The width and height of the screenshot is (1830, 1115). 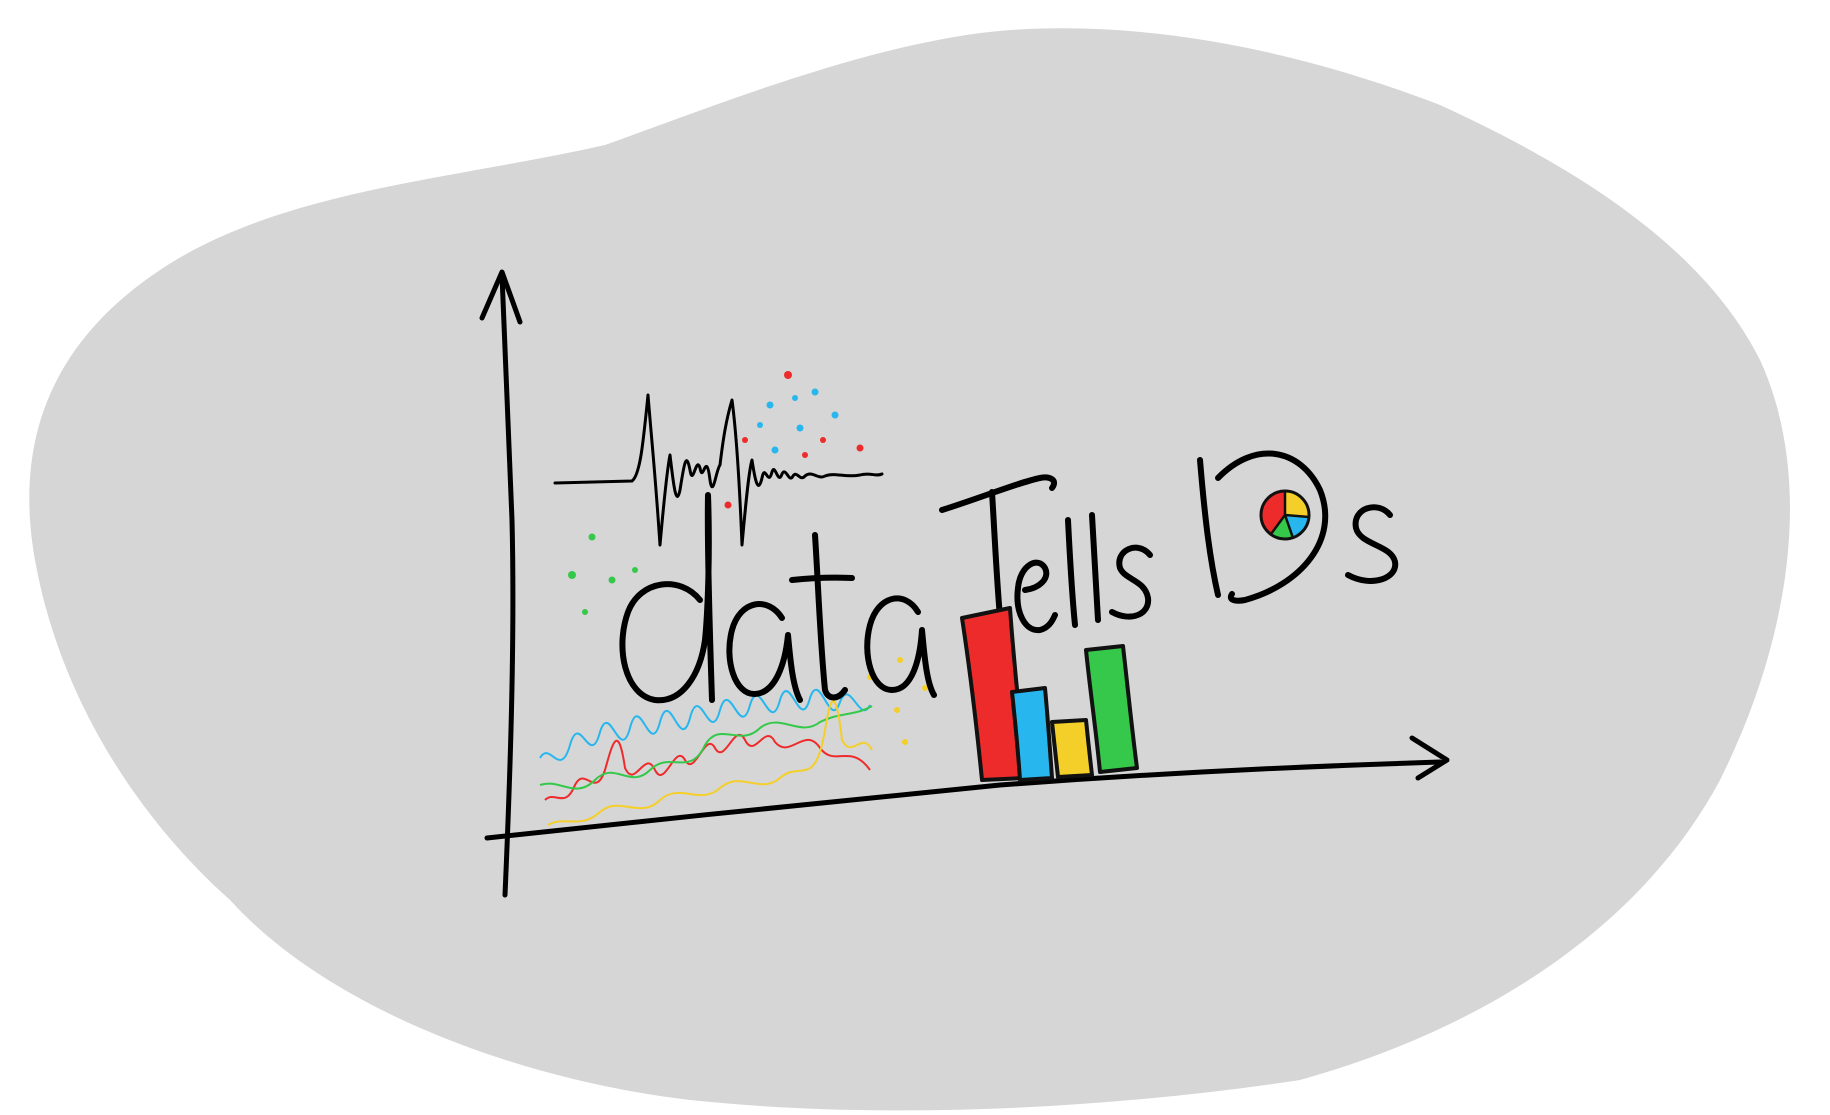 I want to click on bar-chart-icon, so click(x=1049, y=694).